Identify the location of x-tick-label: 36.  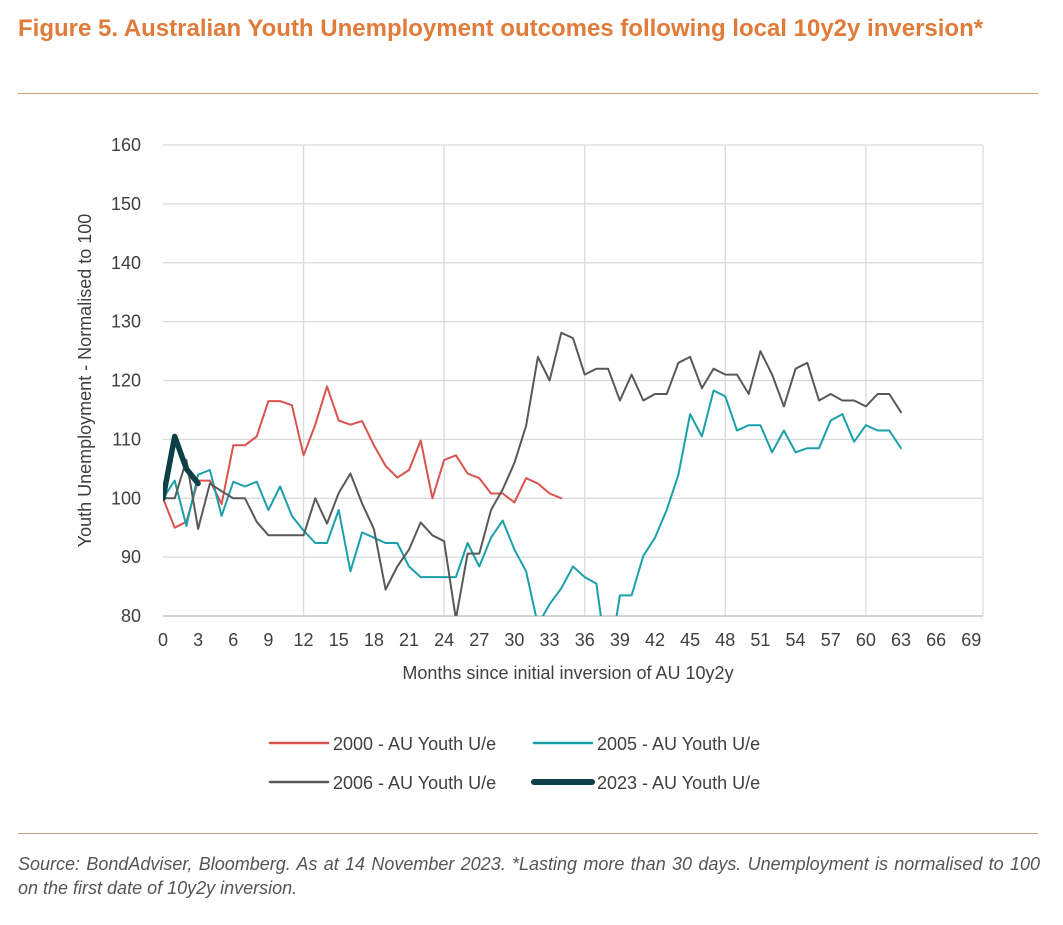
(585, 640).